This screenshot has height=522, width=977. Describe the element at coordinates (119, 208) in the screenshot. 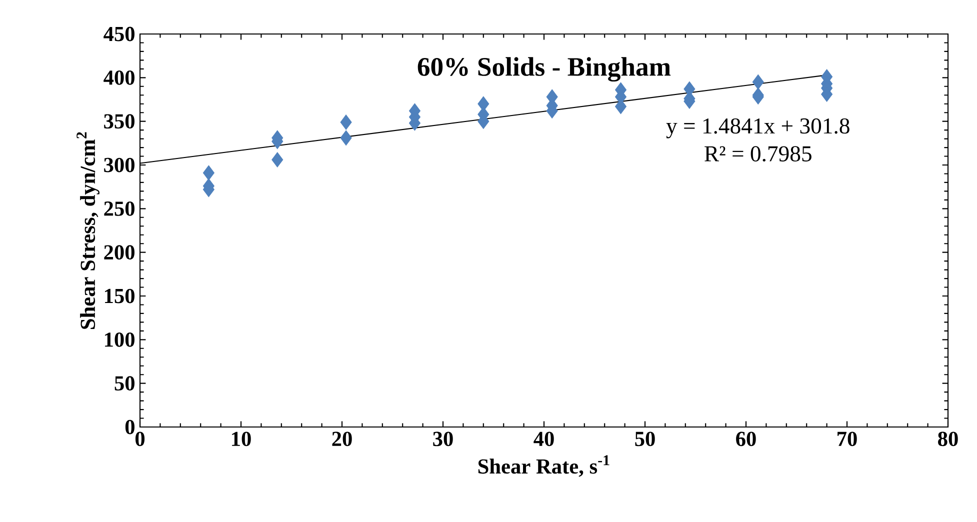

I see `y-tick-label: 250` at that location.